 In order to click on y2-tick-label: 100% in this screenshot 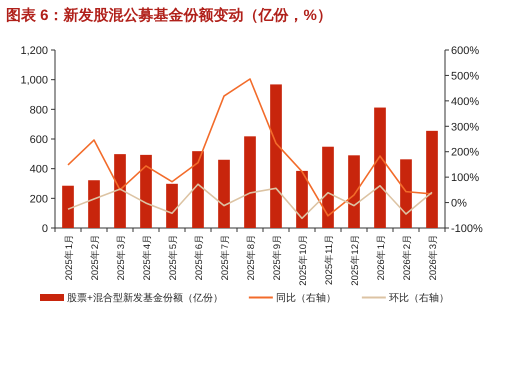, I will do `click(465, 178)`.